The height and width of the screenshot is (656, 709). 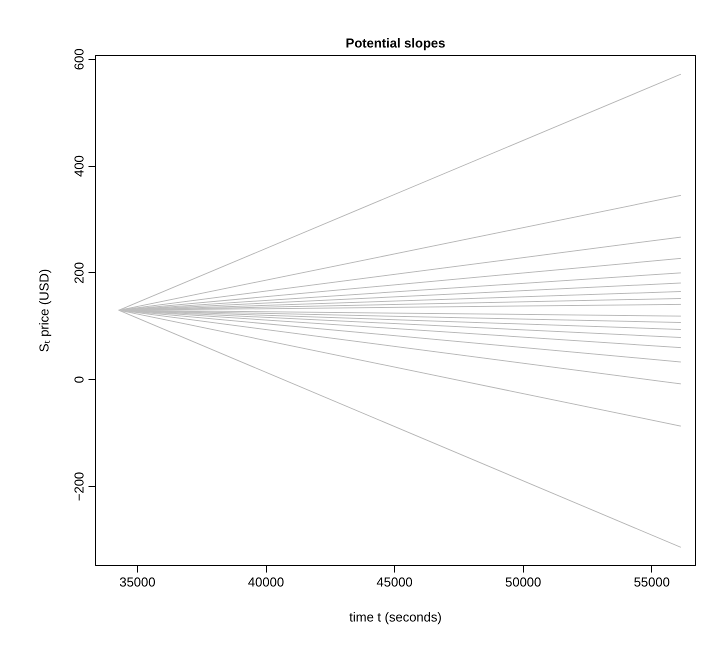 What do you see at coordinates (396, 43) in the screenshot?
I see `chart-title: Potential slopes` at bounding box center [396, 43].